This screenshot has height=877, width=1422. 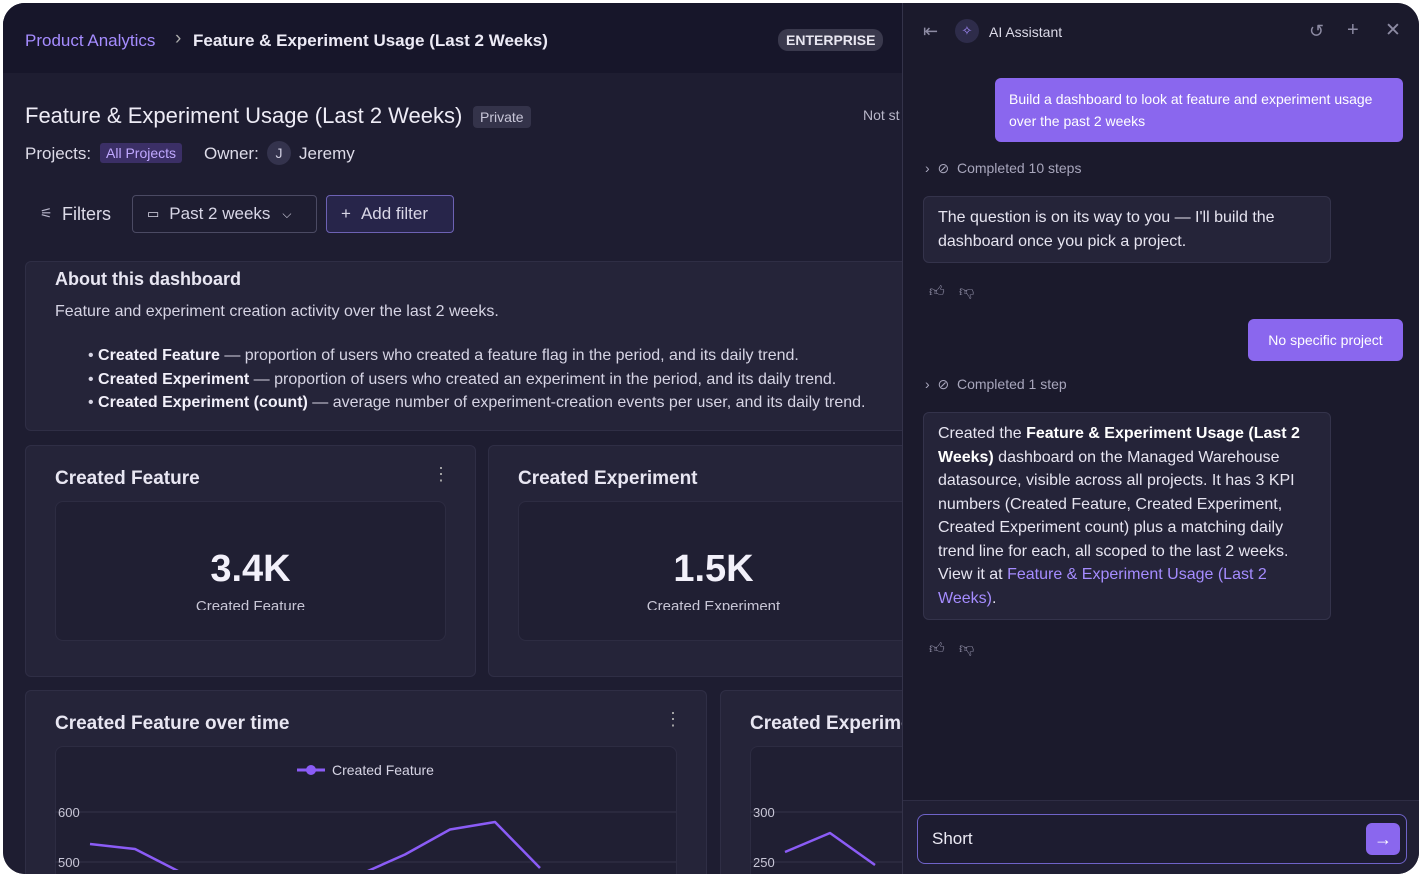 I want to click on history-icon: ↺, so click(x=1317, y=31).